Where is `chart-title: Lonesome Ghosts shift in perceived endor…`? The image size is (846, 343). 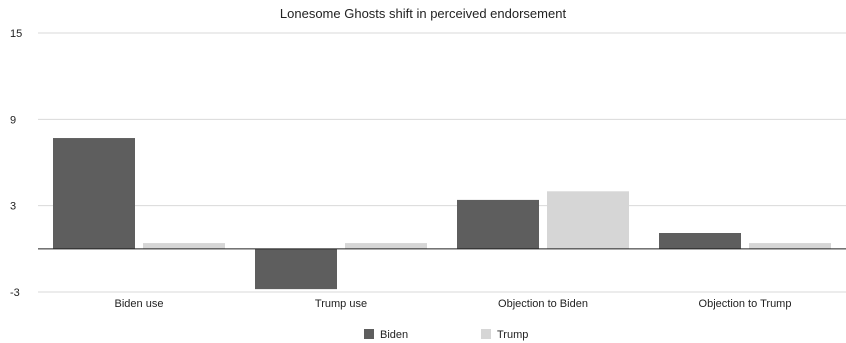
chart-title: Lonesome Ghosts shift in perceived endor… is located at coordinates (423, 13).